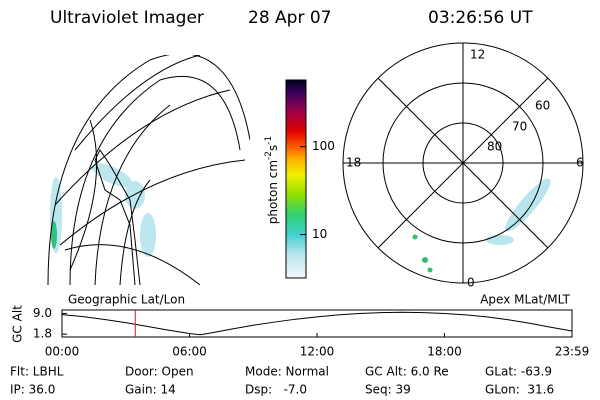 The width and height of the screenshot is (600, 400). What do you see at coordinates (444, 352) in the screenshot?
I see `x-tick-label: 18:00` at bounding box center [444, 352].